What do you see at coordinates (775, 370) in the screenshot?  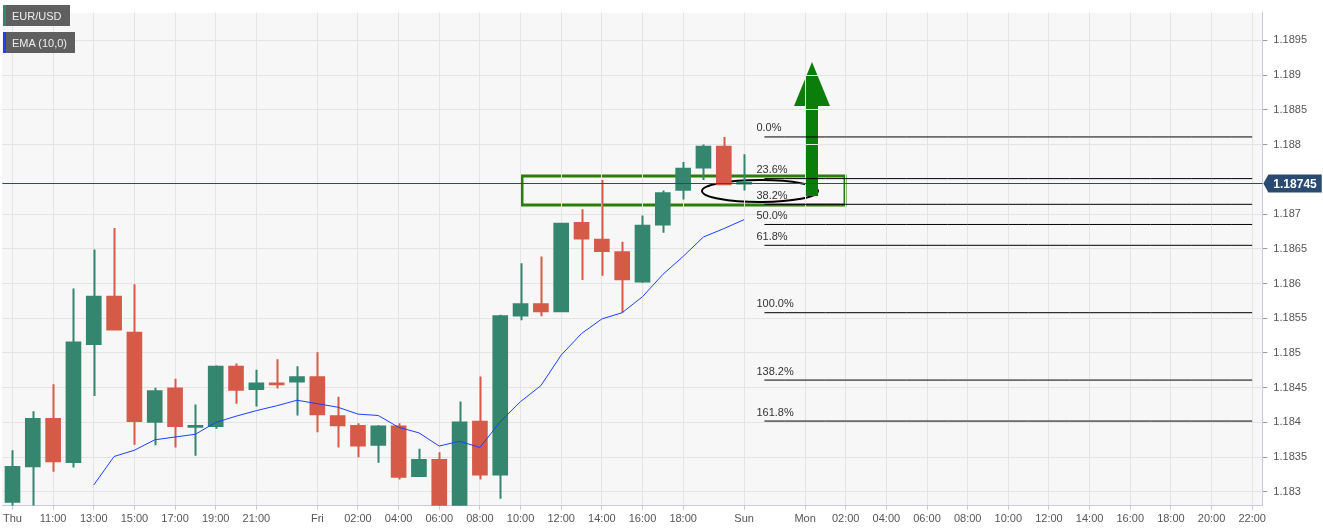 I see `annotation: 138.2%` at bounding box center [775, 370].